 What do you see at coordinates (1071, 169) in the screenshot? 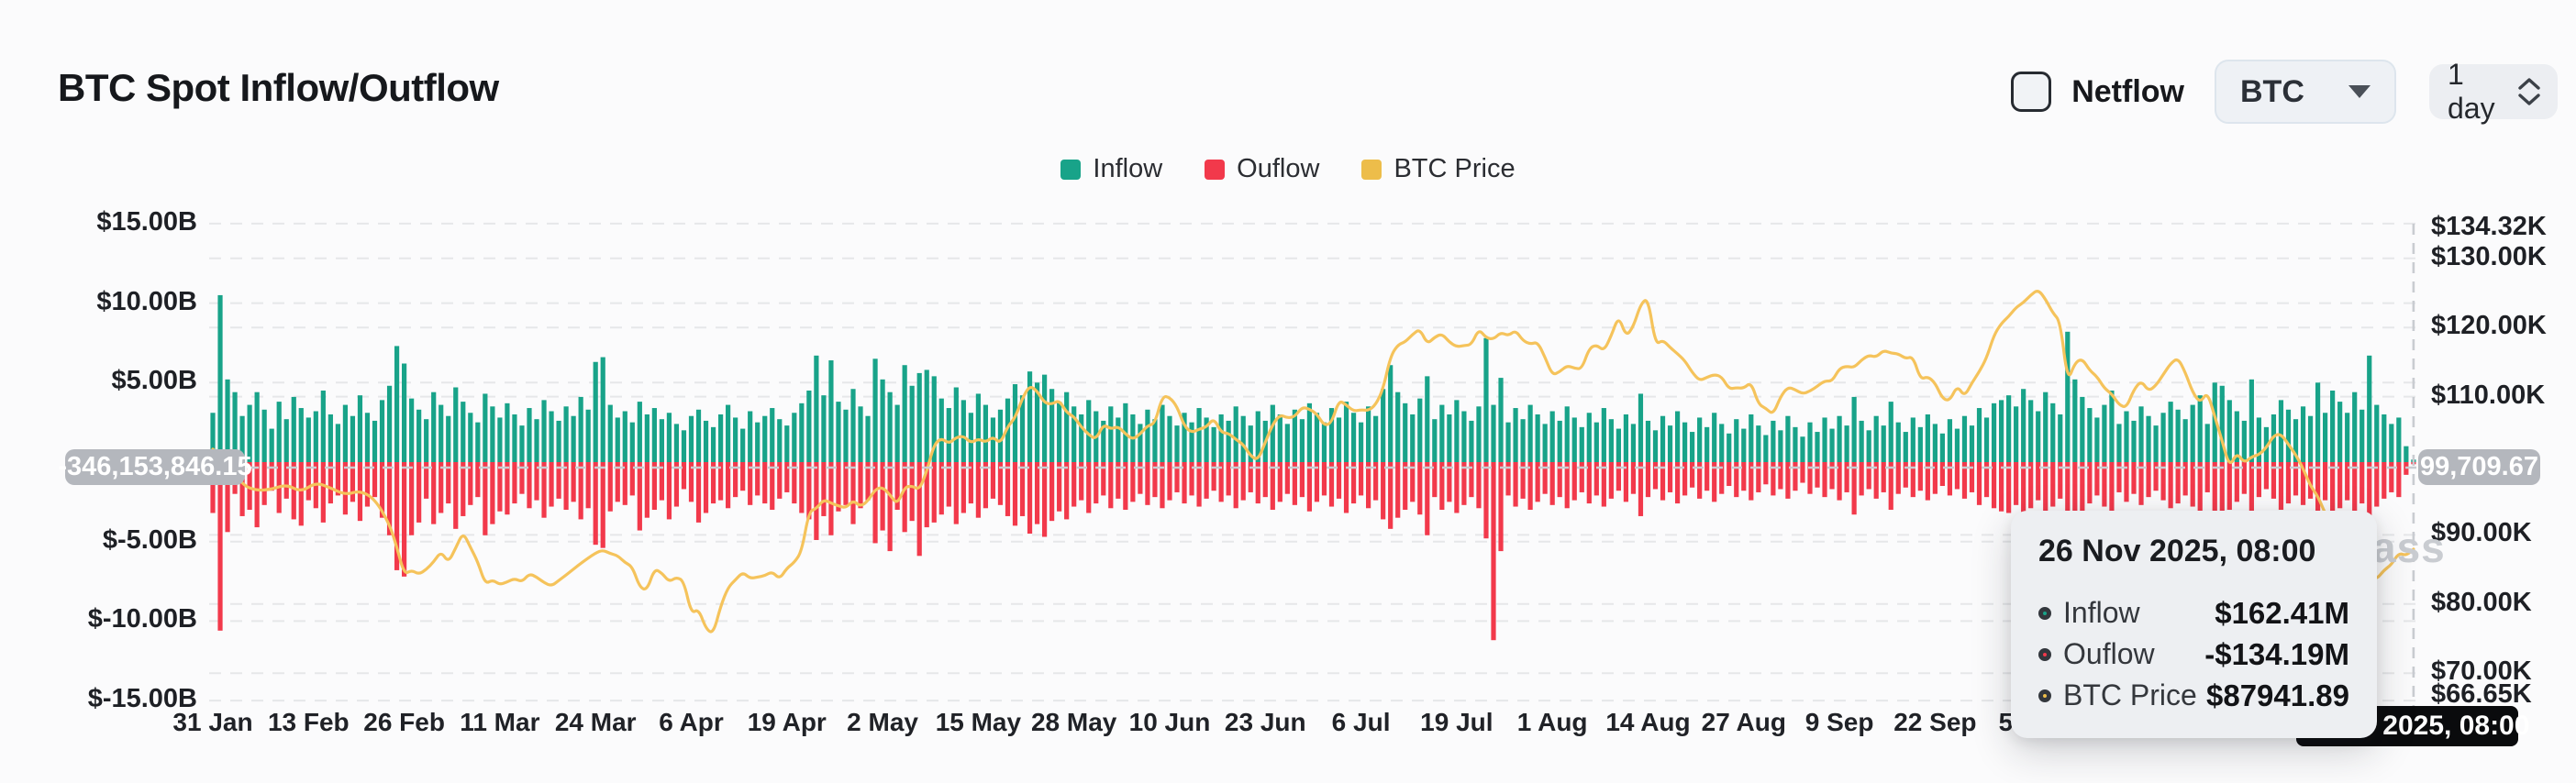
I see `inflow-swatch-icon` at bounding box center [1071, 169].